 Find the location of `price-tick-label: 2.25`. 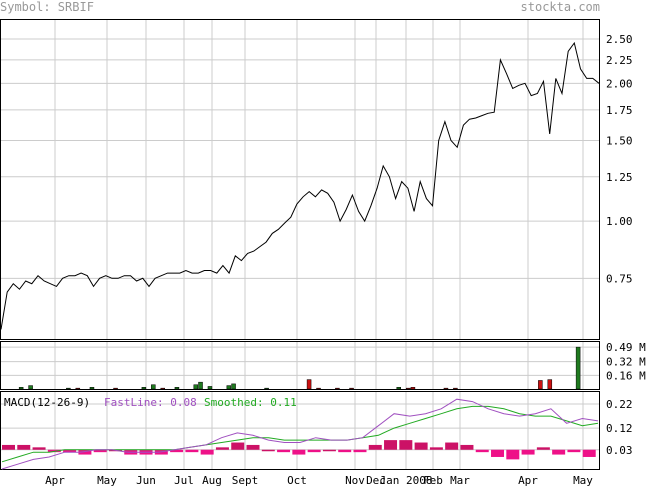

price-tick-label: 2.25 is located at coordinates (619, 60).